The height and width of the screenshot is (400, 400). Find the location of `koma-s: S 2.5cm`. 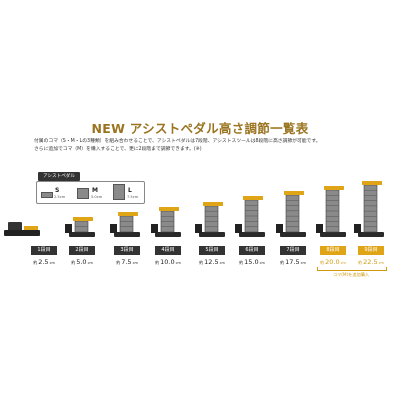

koma-s: S 2.5cm is located at coordinates (54, 192).